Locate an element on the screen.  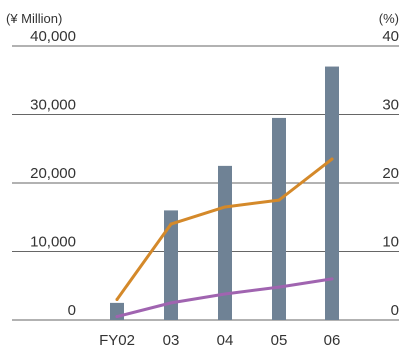
right-tick-label: 20 is located at coordinates (390, 173).